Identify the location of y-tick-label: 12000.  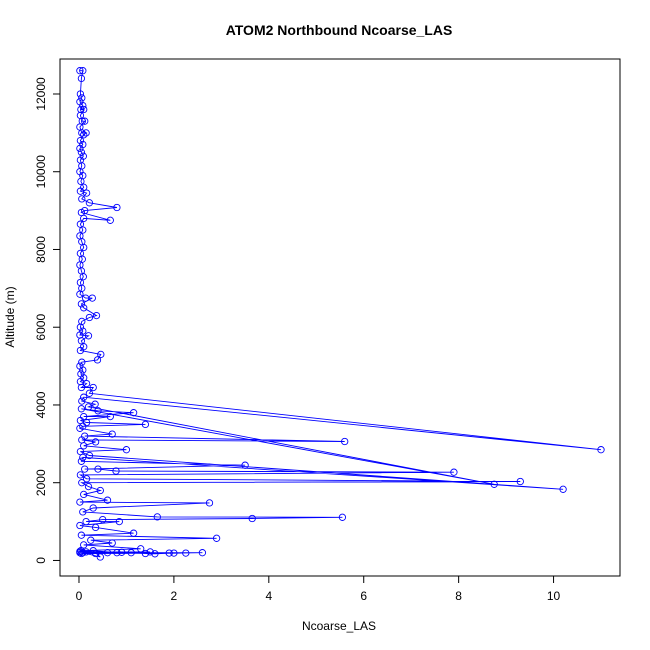
(41, 94).